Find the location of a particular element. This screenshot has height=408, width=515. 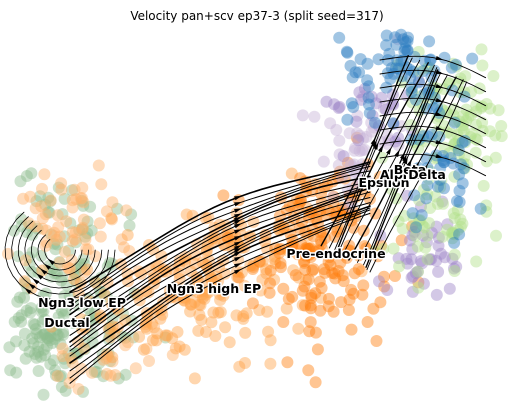

cluster-label-beta: Beta is located at coordinates (410, 169).